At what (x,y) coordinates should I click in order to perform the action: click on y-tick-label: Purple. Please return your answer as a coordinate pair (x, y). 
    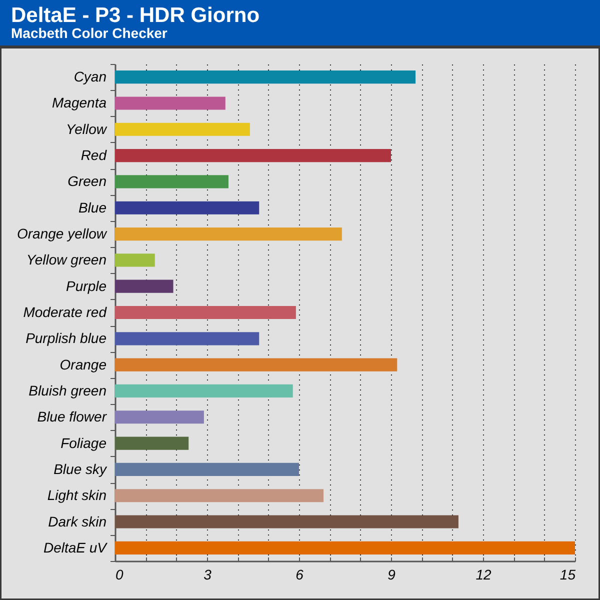
    Looking at the image, I should click on (86, 286).